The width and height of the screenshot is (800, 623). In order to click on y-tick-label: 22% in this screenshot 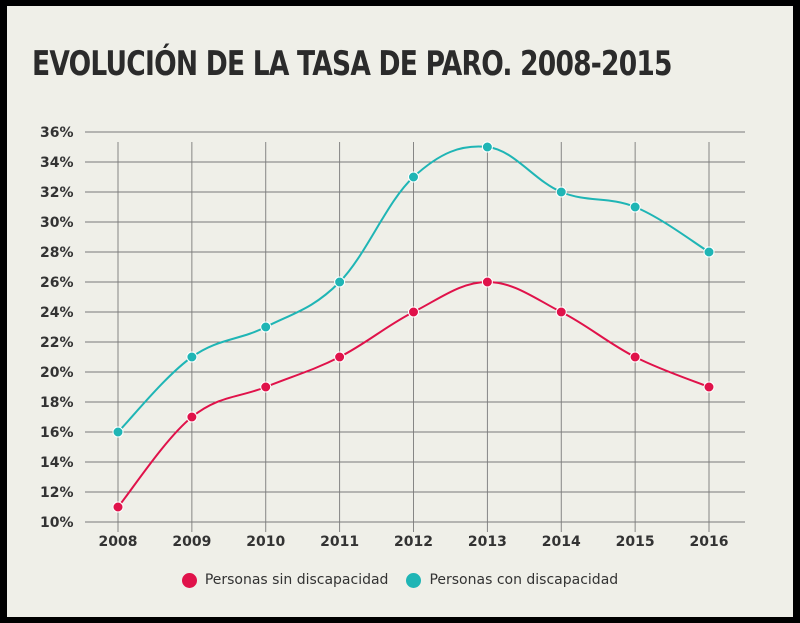, I will do `click(57, 343)`.